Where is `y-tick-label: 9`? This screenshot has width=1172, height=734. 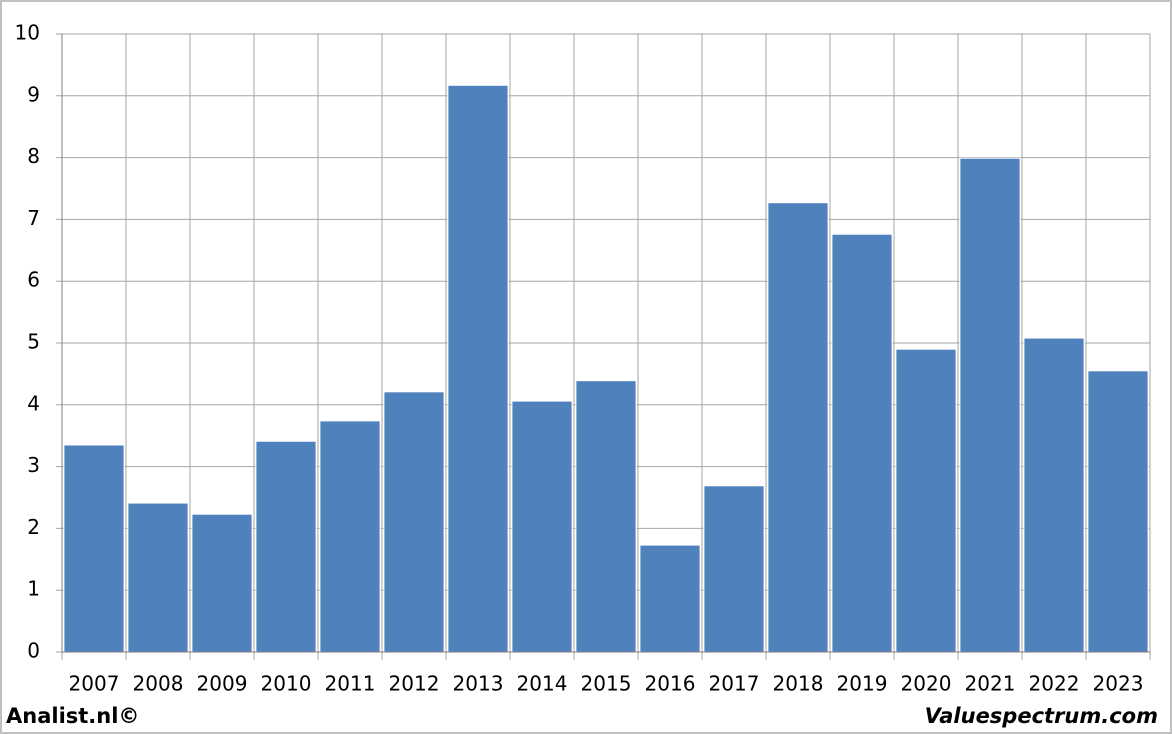
y-tick-label: 9 is located at coordinates (33, 94).